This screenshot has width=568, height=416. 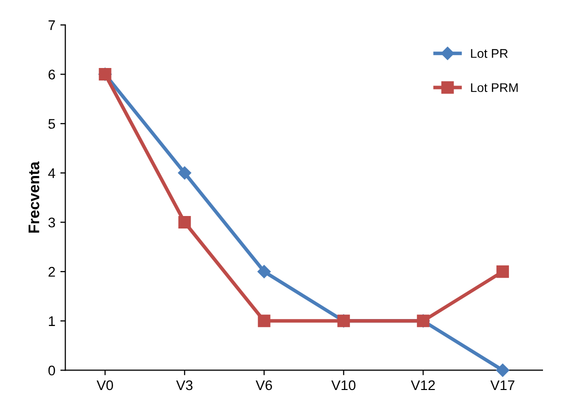 I want to click on y-tick-label: 4, so click(x=52, y=173).